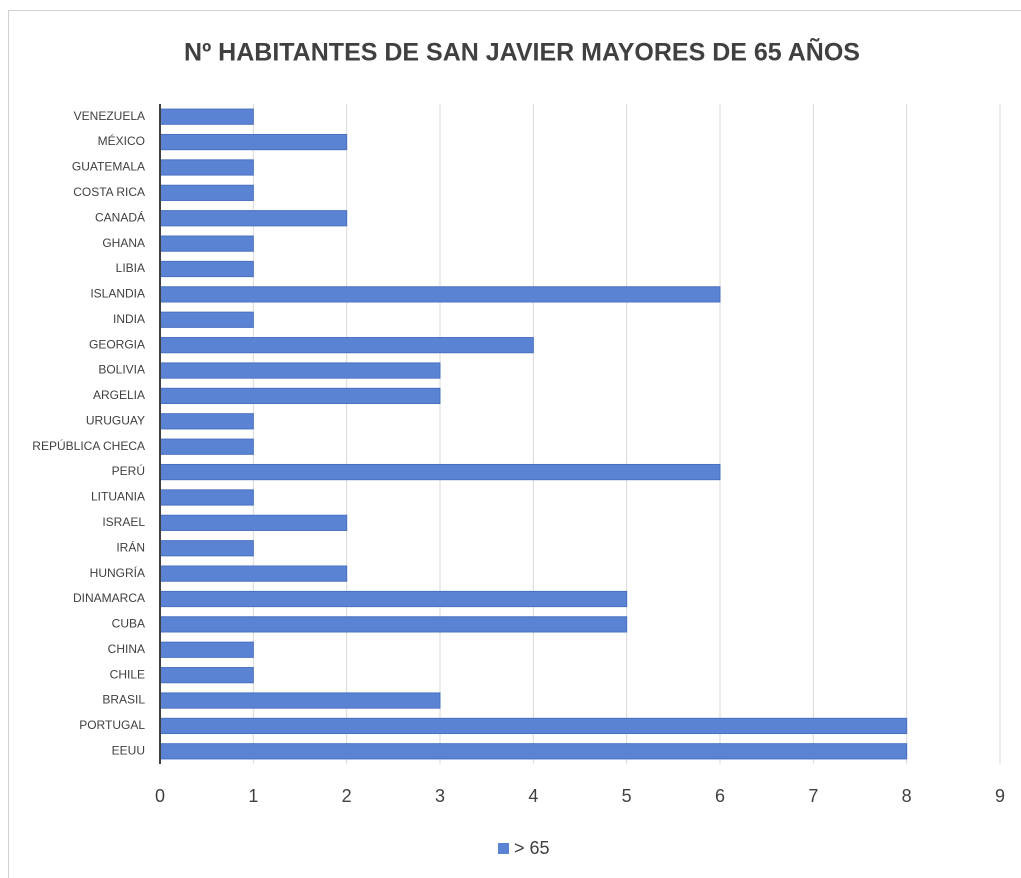 The width and height of the screenshot is (1021, 878). Describe the element at coordinates (123, 522) in the screenshot. I see `y-tick-label: ISRAEL` at that location.